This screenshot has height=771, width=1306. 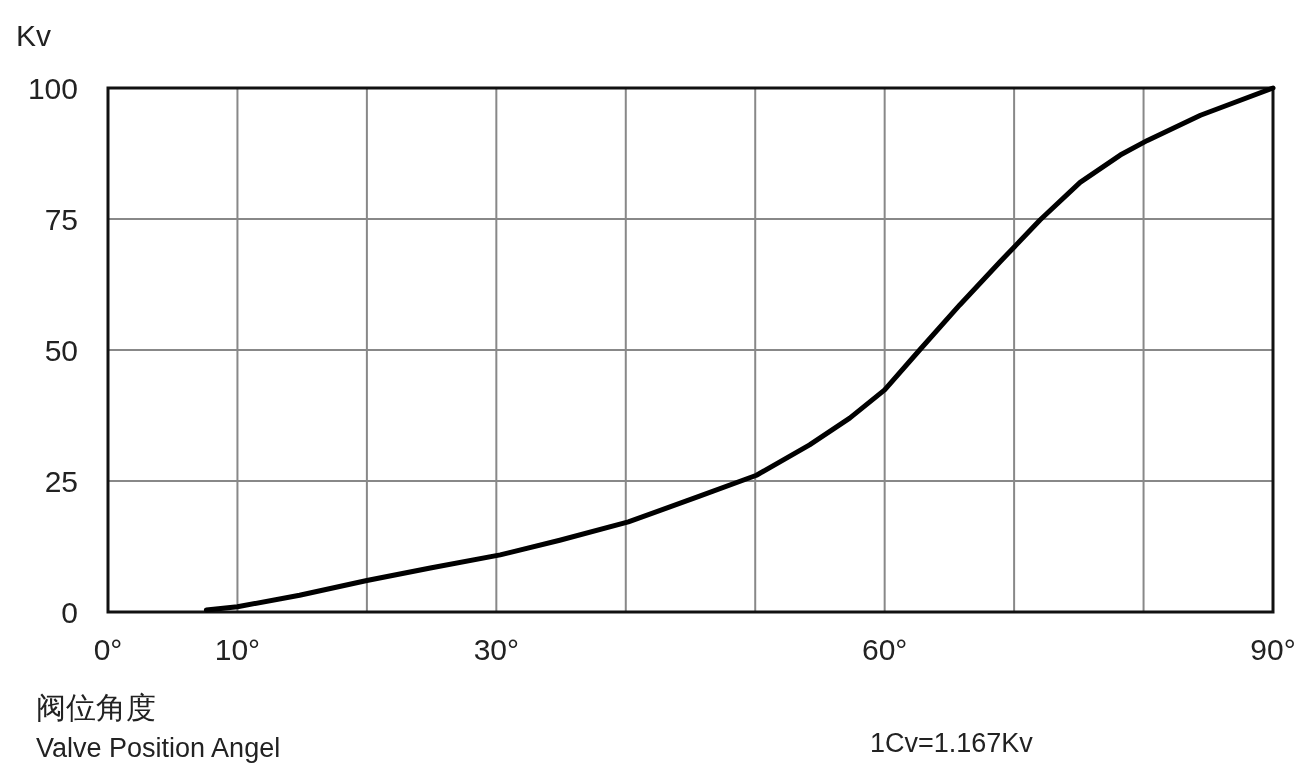 I want to click on y-tick-label: 25, so click(x=61, y=481).